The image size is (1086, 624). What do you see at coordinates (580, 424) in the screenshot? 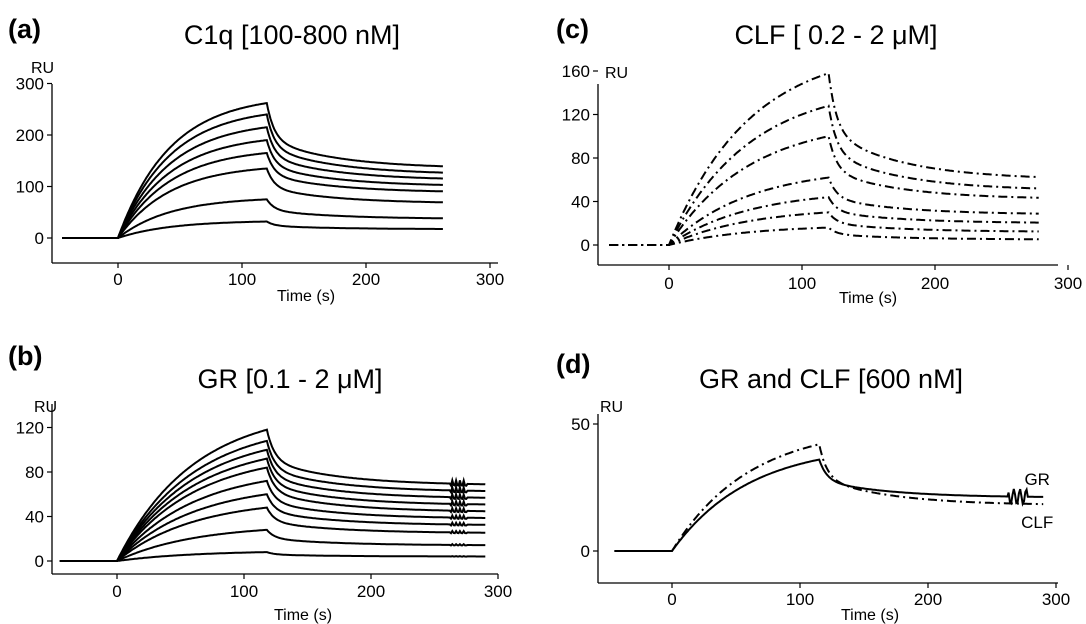
I see `y-tick-label: 50` at bounding box center [580, 424].